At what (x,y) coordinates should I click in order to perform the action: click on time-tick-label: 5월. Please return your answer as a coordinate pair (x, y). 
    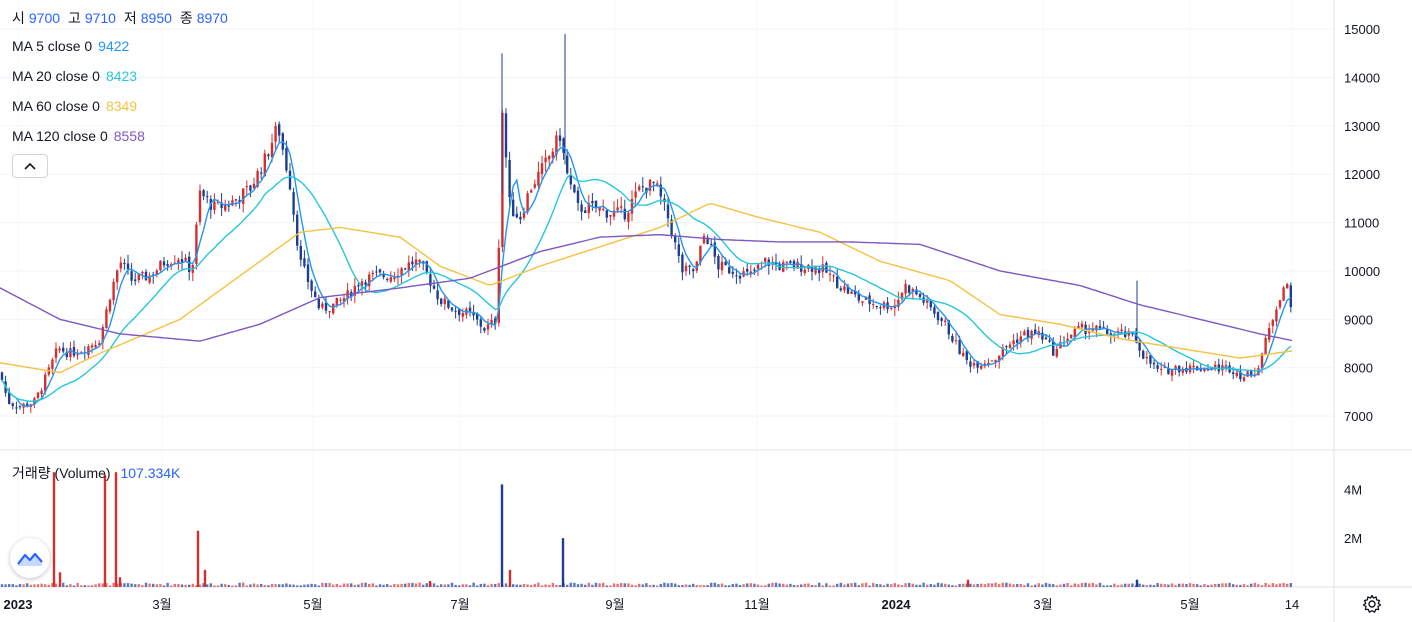
    Looking at the image, I should click on (1189, 604).